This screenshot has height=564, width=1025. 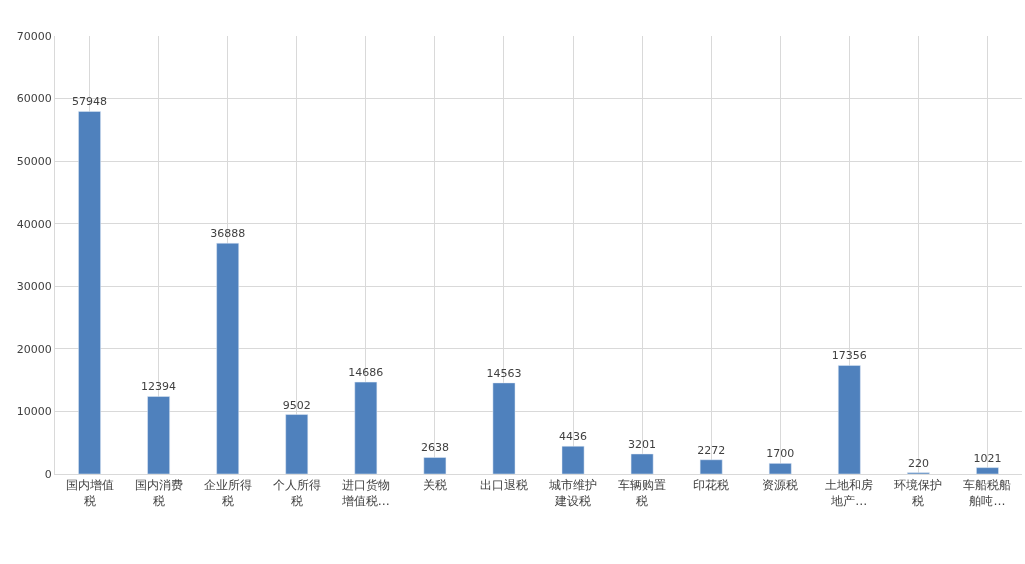 I want to click on x-tick-label: 个人所得税, so click(x=296, y=493).